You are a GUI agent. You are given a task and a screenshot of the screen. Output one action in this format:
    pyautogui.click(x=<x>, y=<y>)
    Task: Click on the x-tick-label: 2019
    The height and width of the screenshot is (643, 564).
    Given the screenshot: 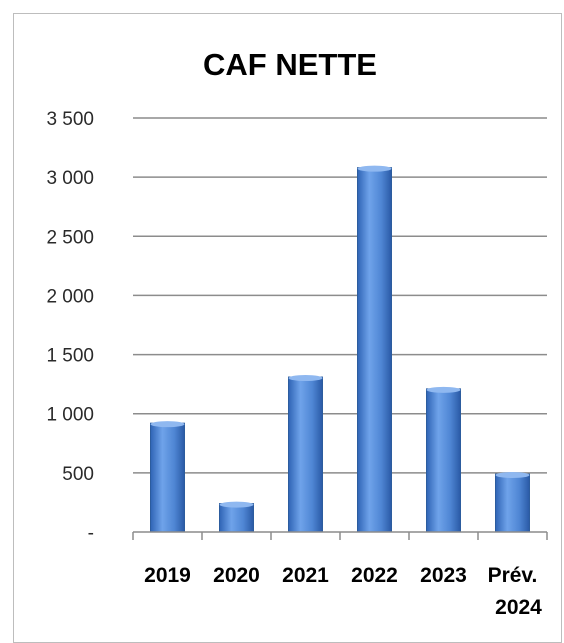 What is the action you would take?
    pyautogui.click(x=167, y=575)
    